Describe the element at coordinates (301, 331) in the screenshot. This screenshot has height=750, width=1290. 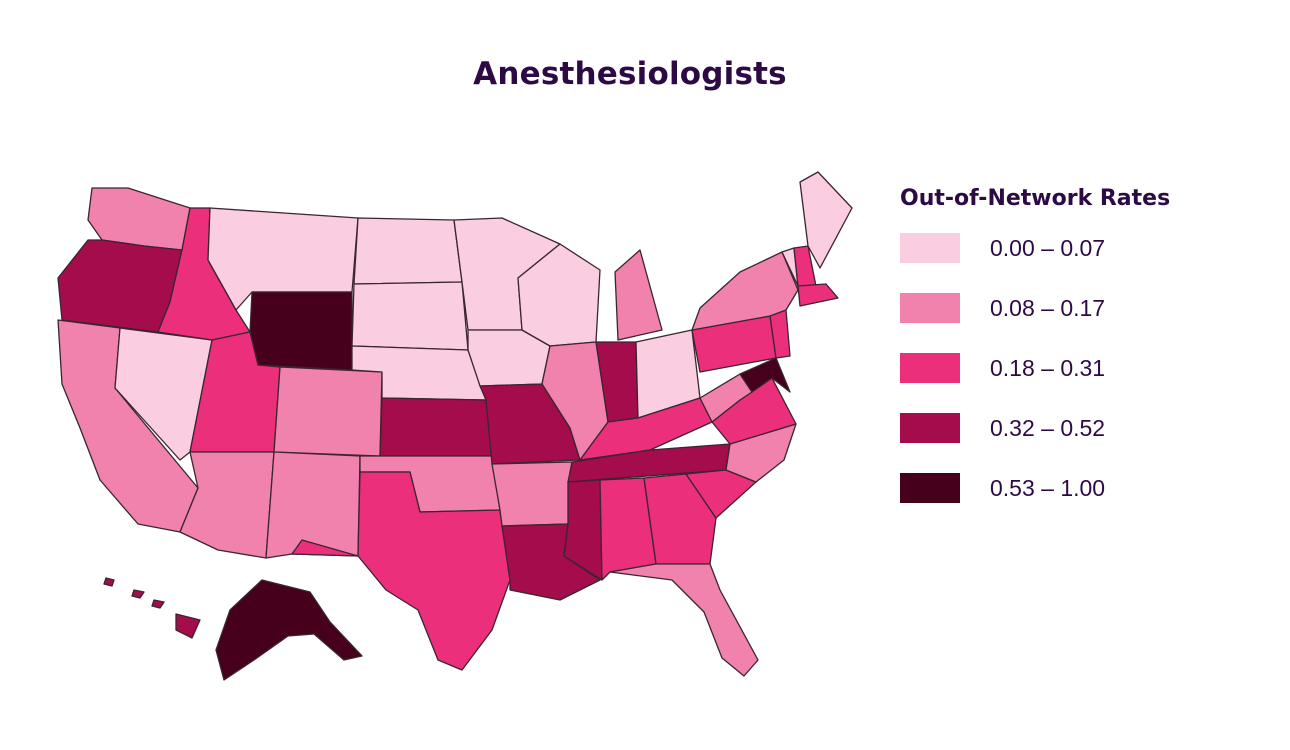
I see `state-wyoming` at that location.